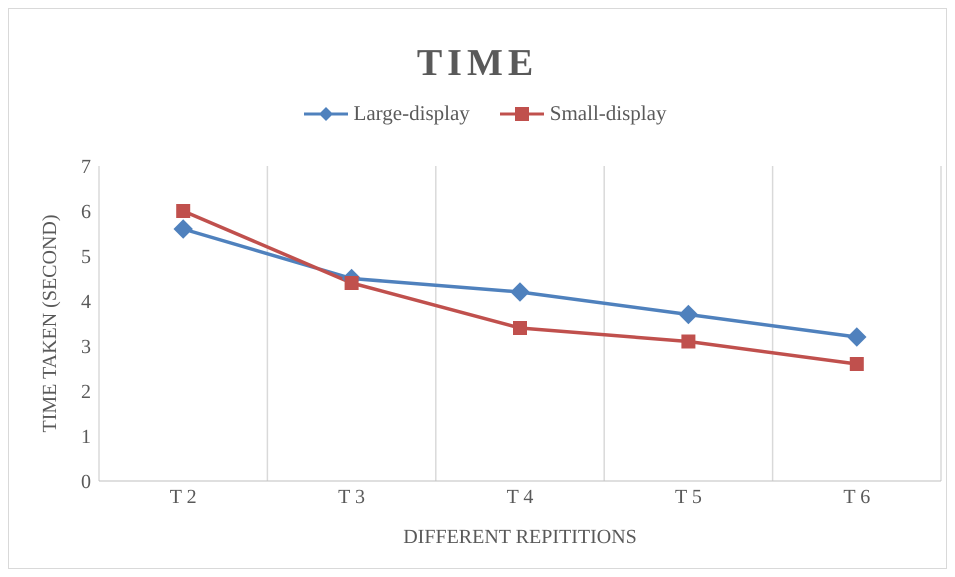 The width and height of the screenshot is (955, 577). I want to click on y-tick-label: 6, so click(86, 212).